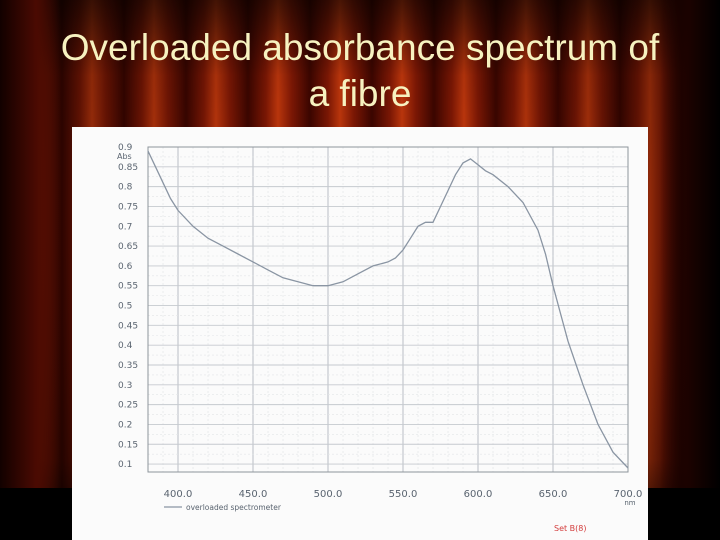 The width and height of the screenshot is (720, 540). Describe the element at coordinates (629, 503) in the screenshot. I see `x-axis-label: nm` at that location.